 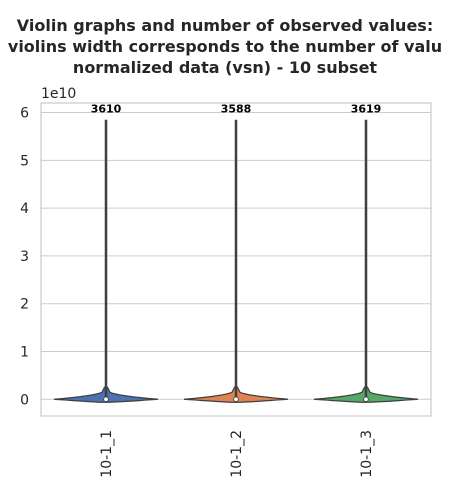 I want to click on y-tick-label: 1, so click(x=24, y=352).